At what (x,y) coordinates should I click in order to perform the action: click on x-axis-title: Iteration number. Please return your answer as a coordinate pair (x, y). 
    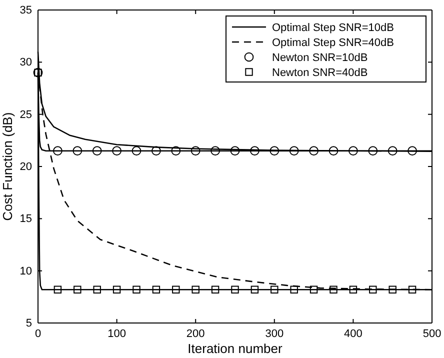
    Looking at the image, I should click on (235, 348).